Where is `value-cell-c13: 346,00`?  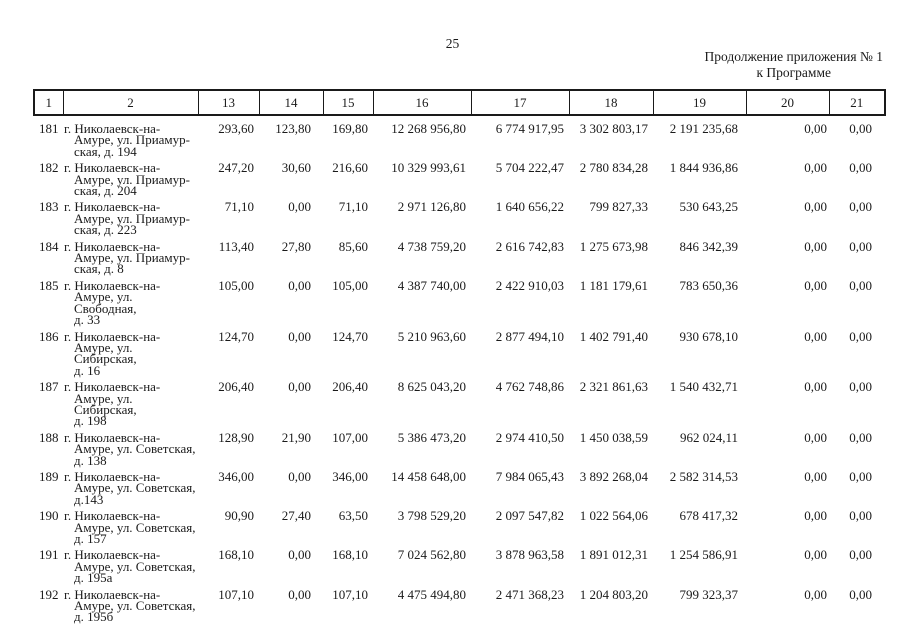
value-cell-c13: 346,00 is located at coordinates (236, 476).